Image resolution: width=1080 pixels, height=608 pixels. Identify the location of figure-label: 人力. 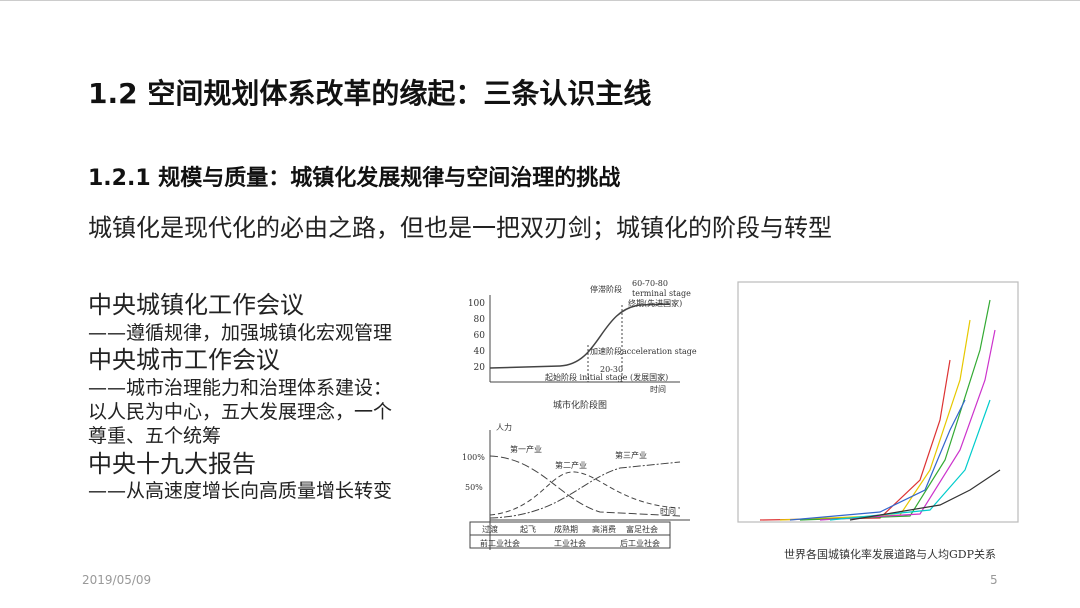
(504, 427).